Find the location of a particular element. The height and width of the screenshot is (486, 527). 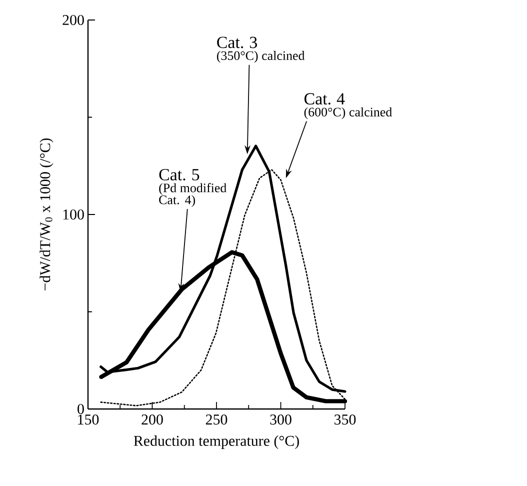

annotation: (350°C) calcined is located at coordinates (260, 56).